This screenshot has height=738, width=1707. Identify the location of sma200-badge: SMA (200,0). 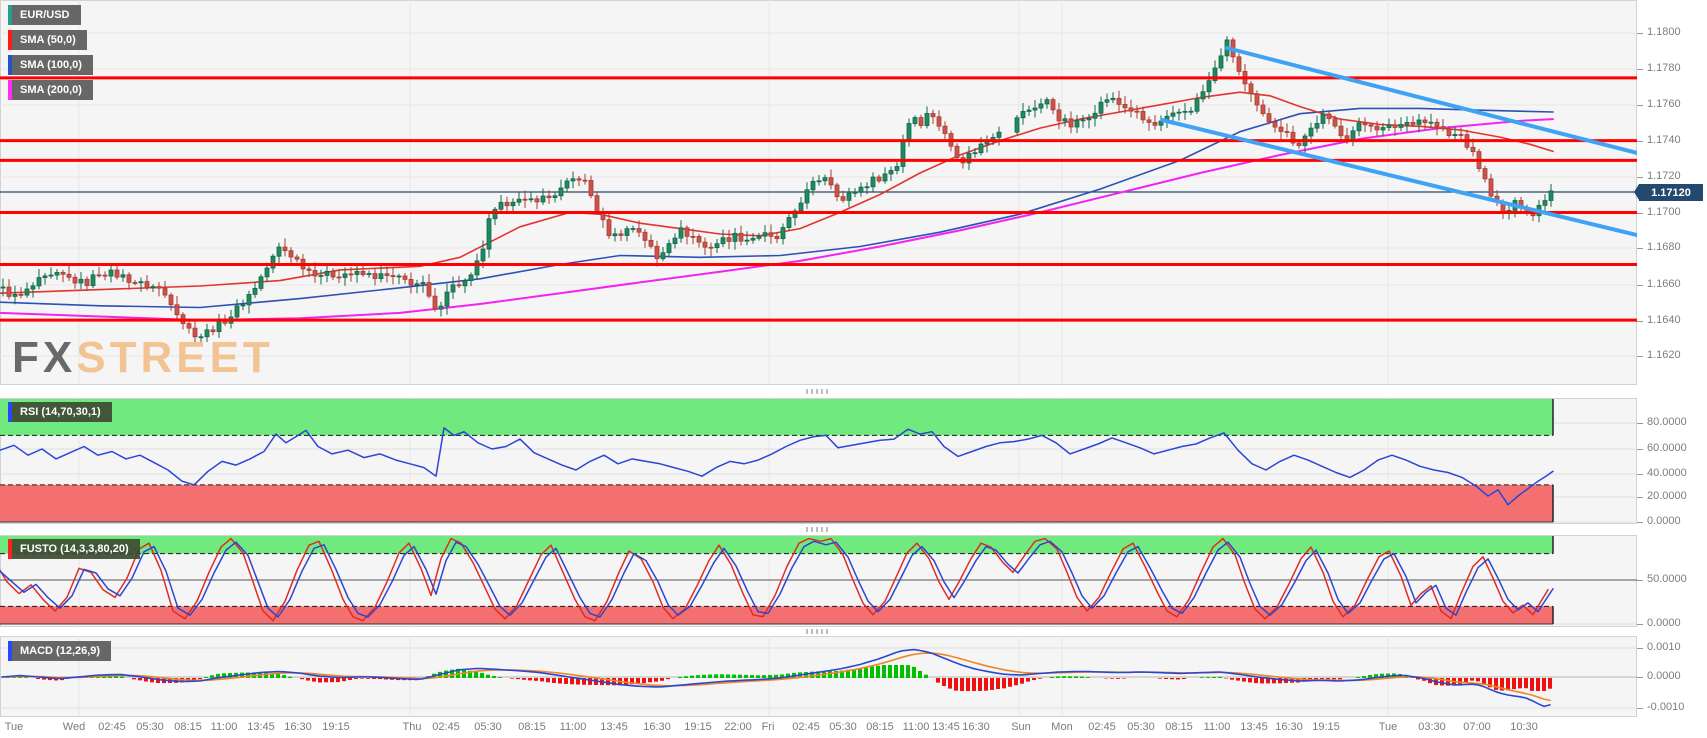
(50, 90).